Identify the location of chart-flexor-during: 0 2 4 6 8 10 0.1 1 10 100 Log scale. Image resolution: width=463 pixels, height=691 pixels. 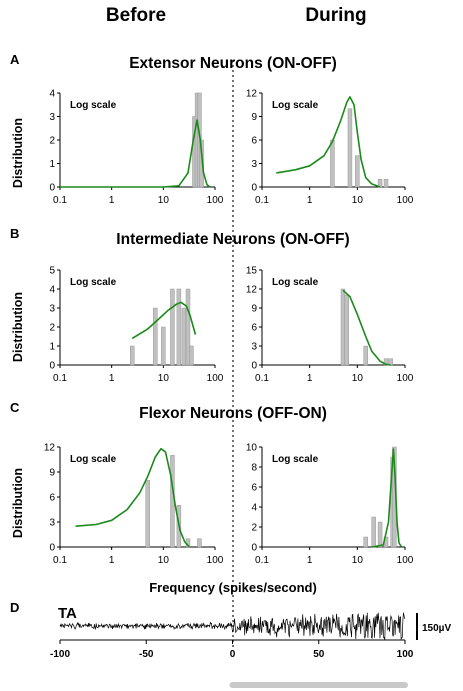
(330, 505).